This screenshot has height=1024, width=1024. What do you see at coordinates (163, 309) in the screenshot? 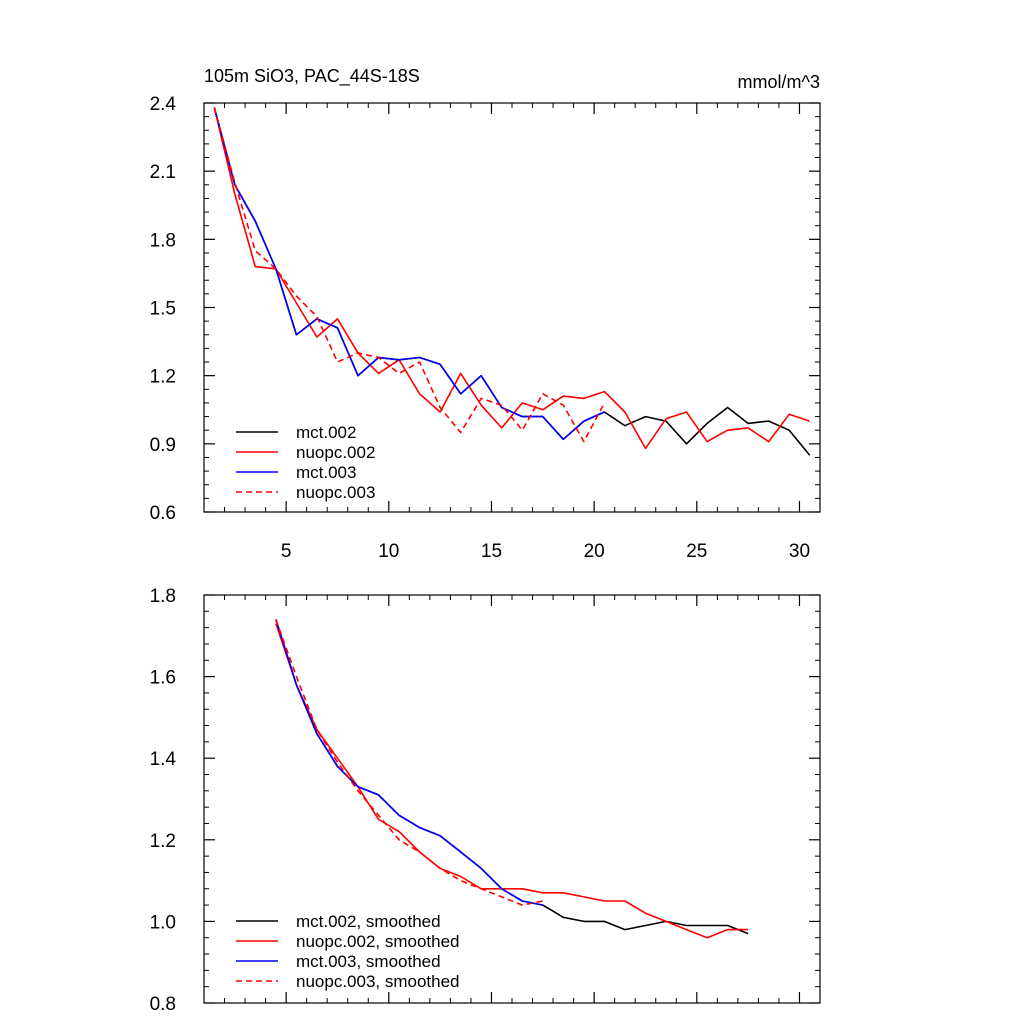
I see `y-tick-label: 1.5` at bounding box center [163, 309].